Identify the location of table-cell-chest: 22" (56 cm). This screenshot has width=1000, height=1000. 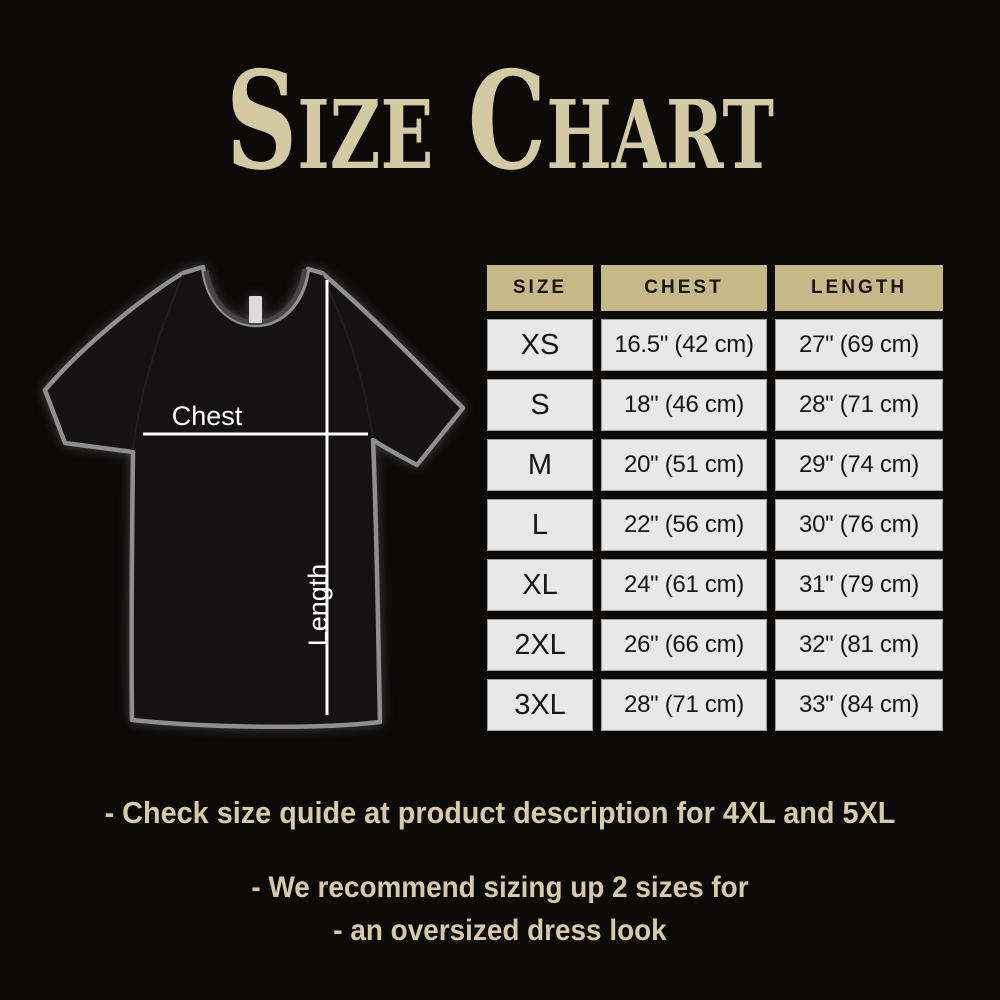
(684, 525).